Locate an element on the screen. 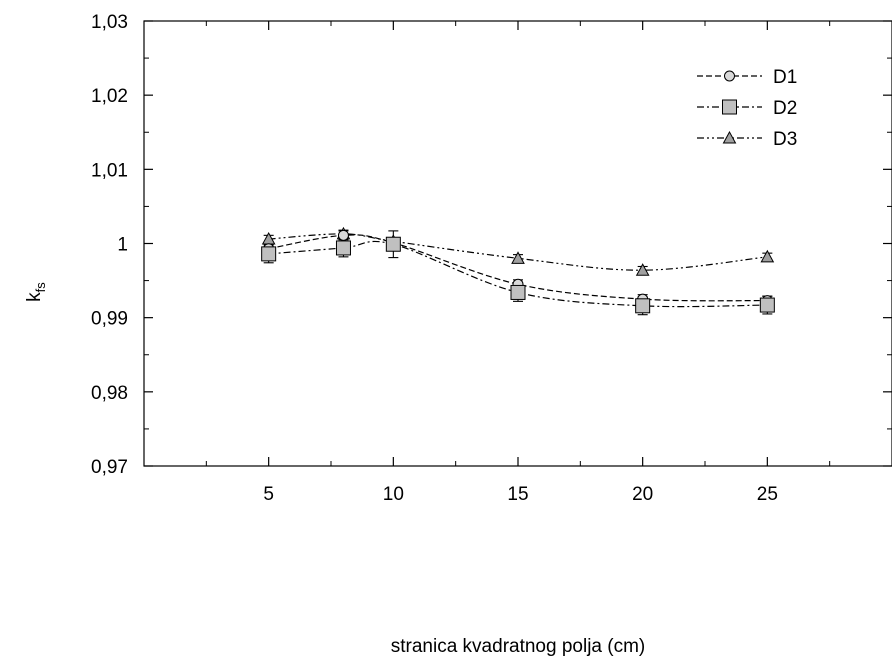 This screenshot has height=660, width=892. svg-text: kfs is located at coordinates (36, 292).